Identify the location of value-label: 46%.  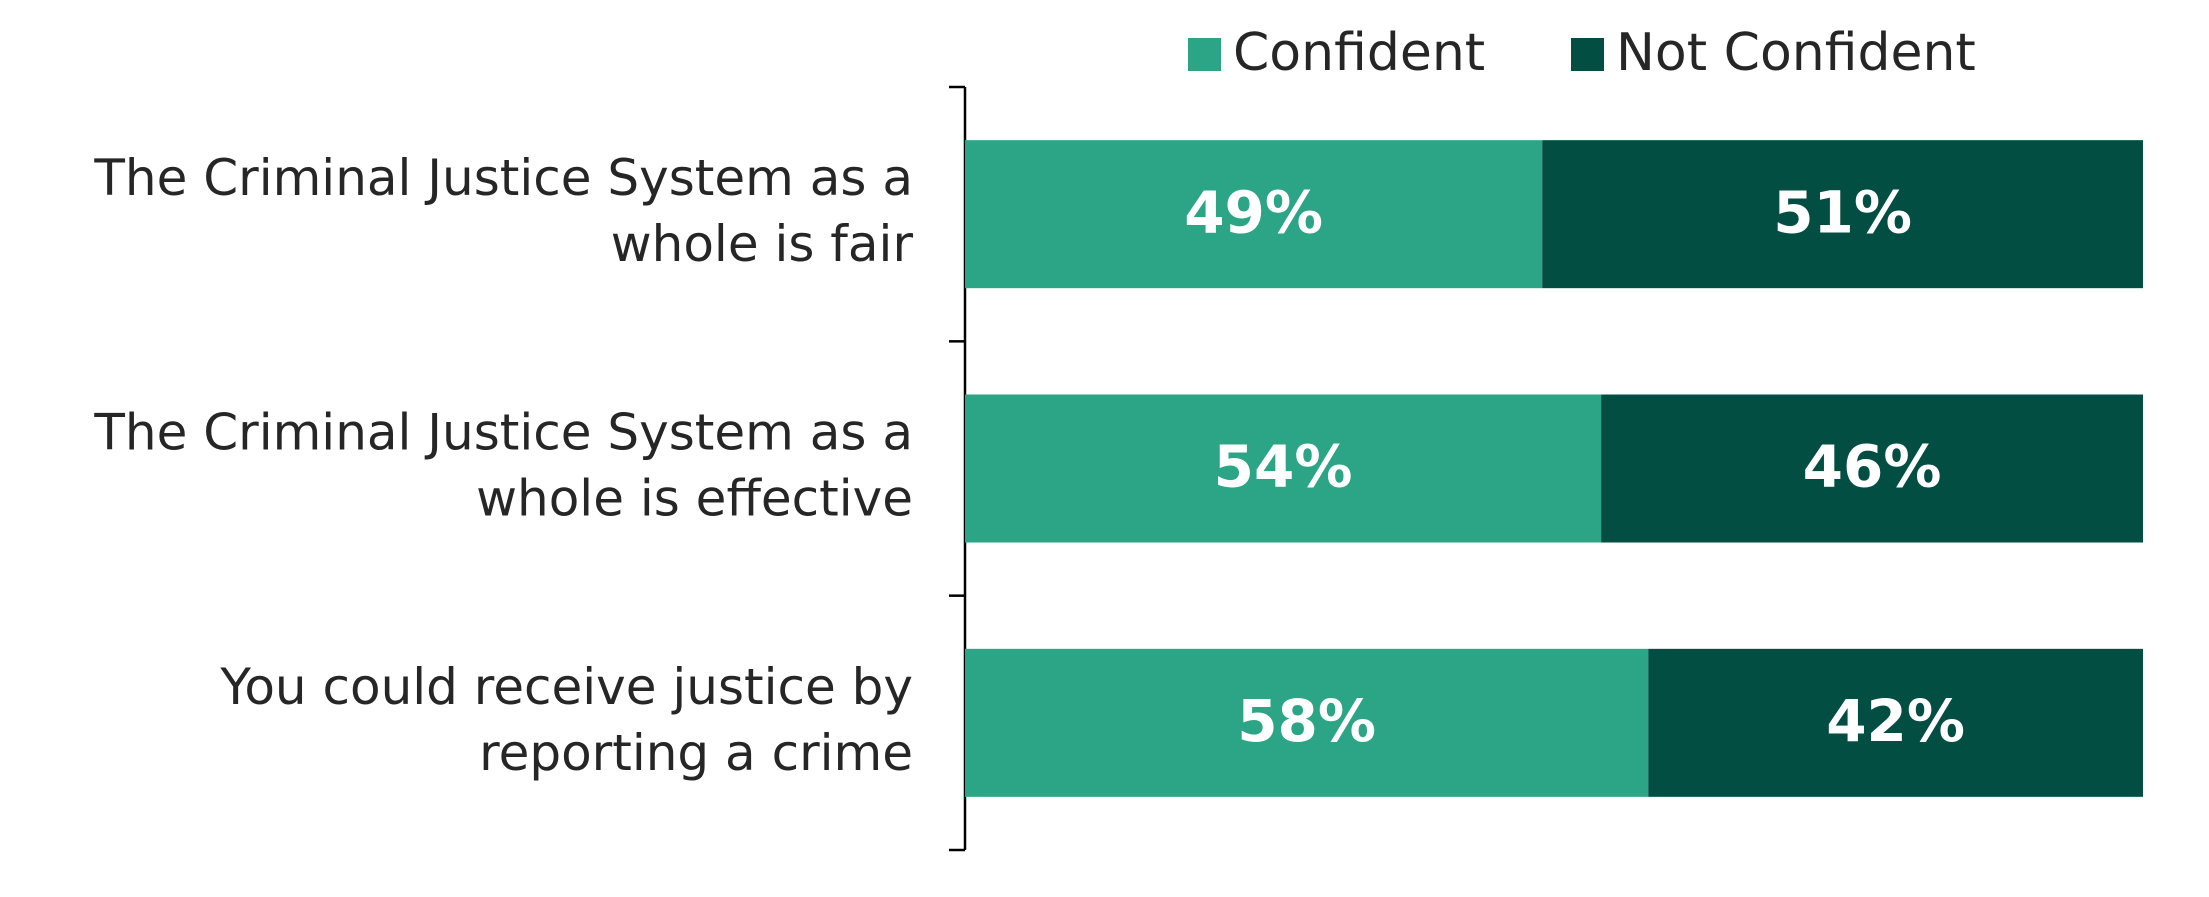
(1872, 467).